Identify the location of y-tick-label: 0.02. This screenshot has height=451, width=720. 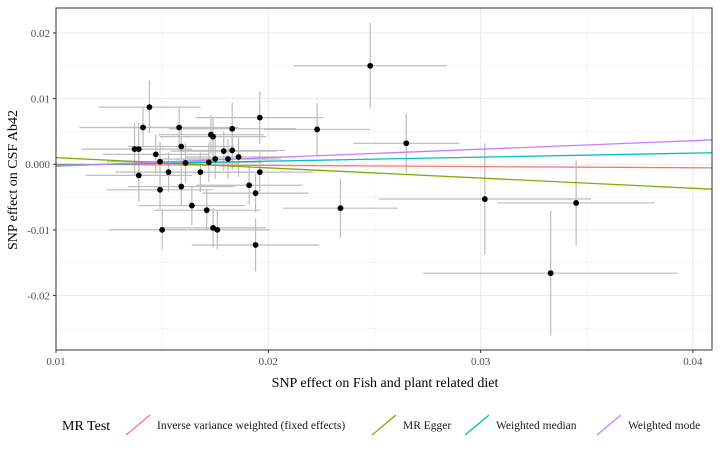
(40, 34).